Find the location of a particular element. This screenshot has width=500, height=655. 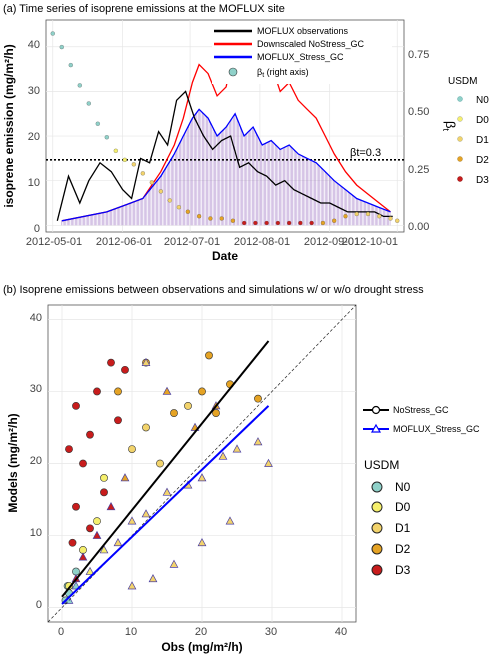

a-xtick-aug: 2012-08-01 is located at coordinates (262, 242).